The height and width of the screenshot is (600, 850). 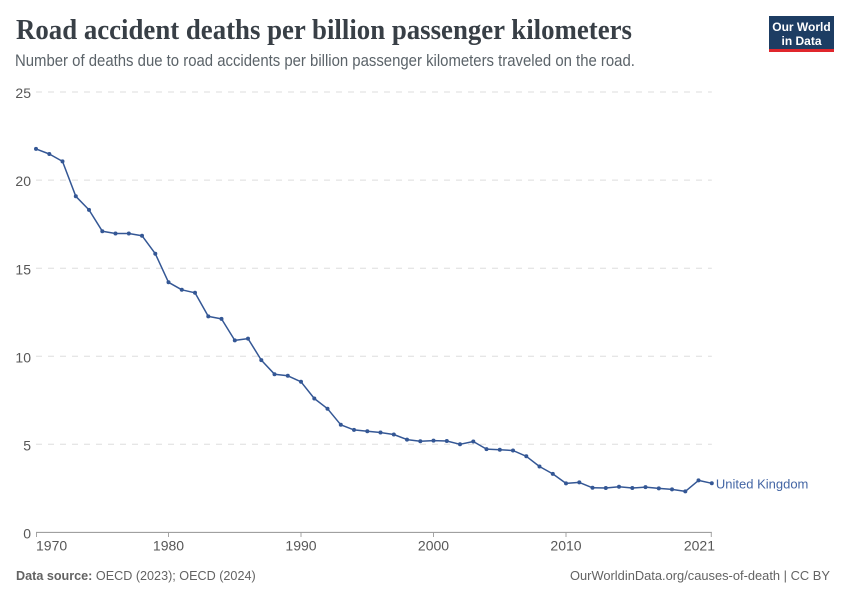 What do you see at coordinates (27, 534) in the screenshot?
I see `svg-text: 0` at bounding box center [27, 534].